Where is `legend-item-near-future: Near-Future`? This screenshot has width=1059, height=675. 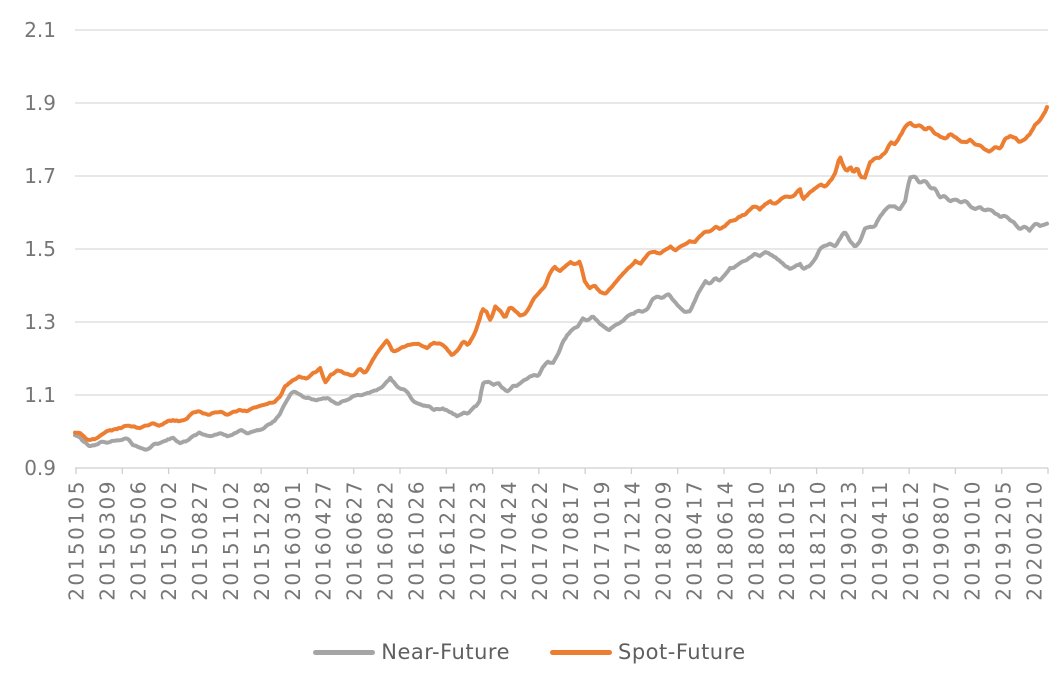 legend-item-near-future: Near-Future is located at coordinates (411, 652).